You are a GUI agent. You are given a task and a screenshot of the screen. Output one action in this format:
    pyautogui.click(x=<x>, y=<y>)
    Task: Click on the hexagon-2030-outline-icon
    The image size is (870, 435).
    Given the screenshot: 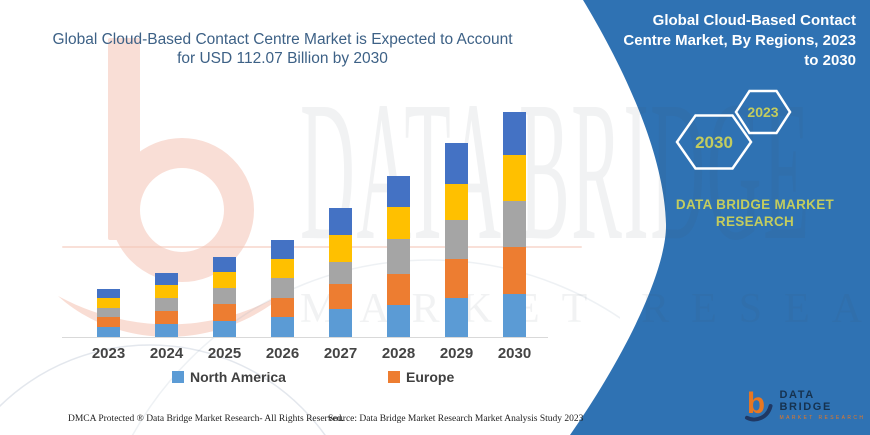 What is the action you would take?
    pyautogui.click(x=714, y=142)
    